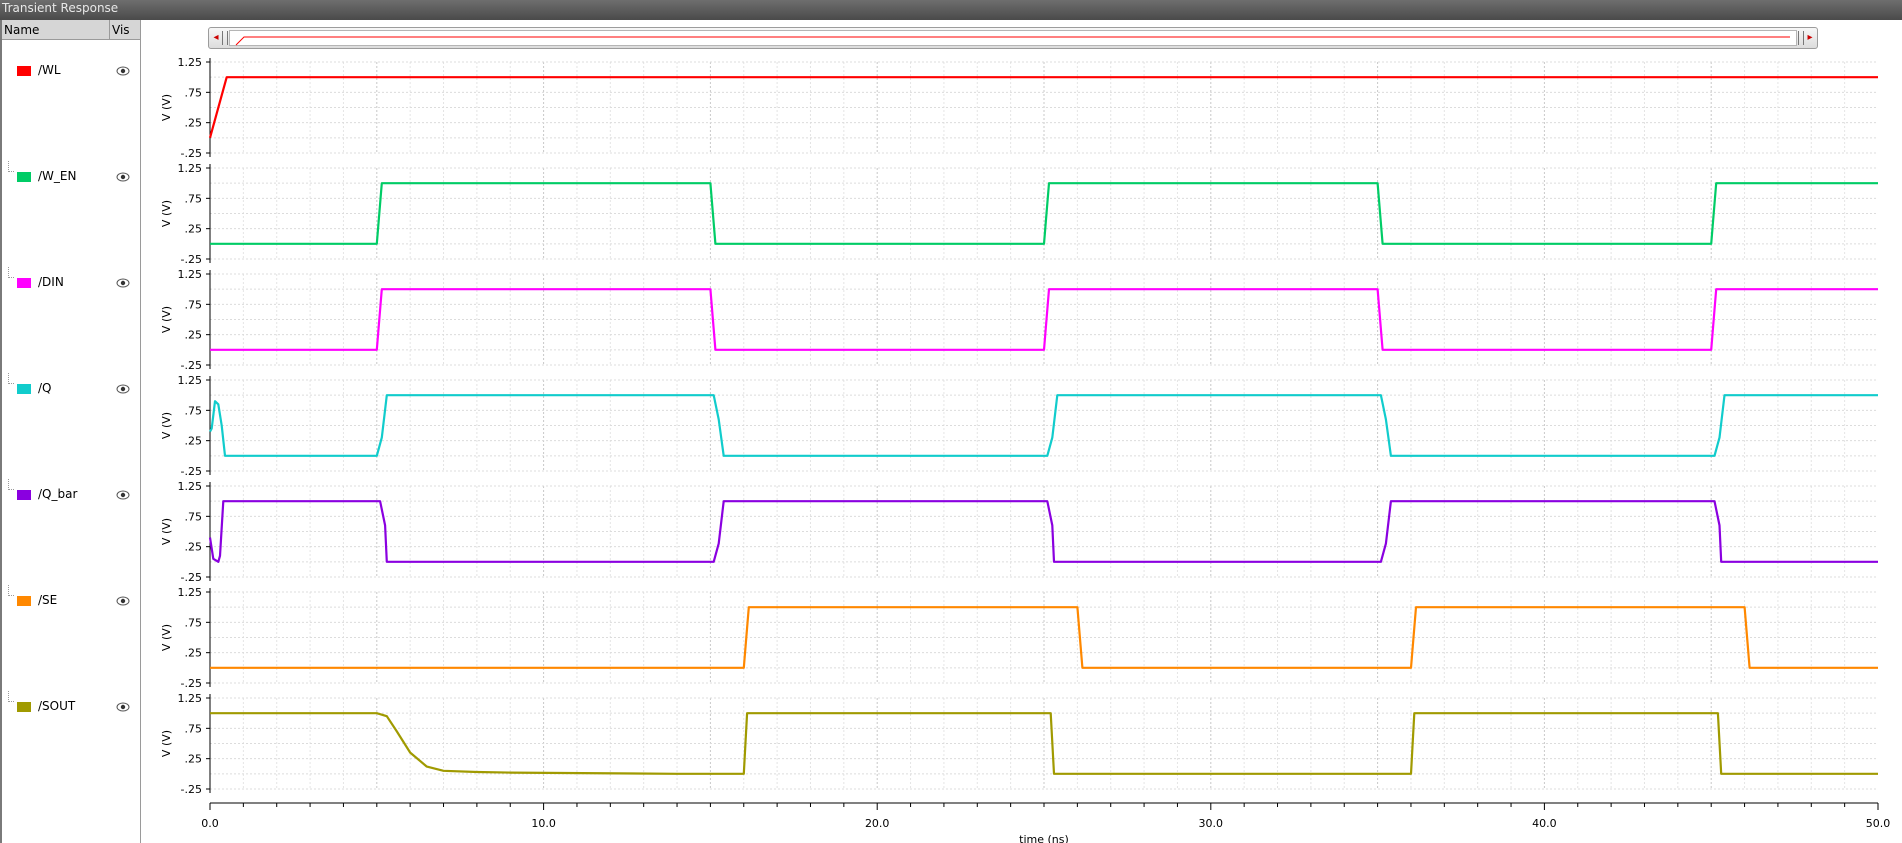 Image resolution: width=1902 pixels, height=843 pixels. What do you see at coordinates (57, 176) in the screenshot?
I see `signal-name: /W_EN` at bounding box center [57, 176].